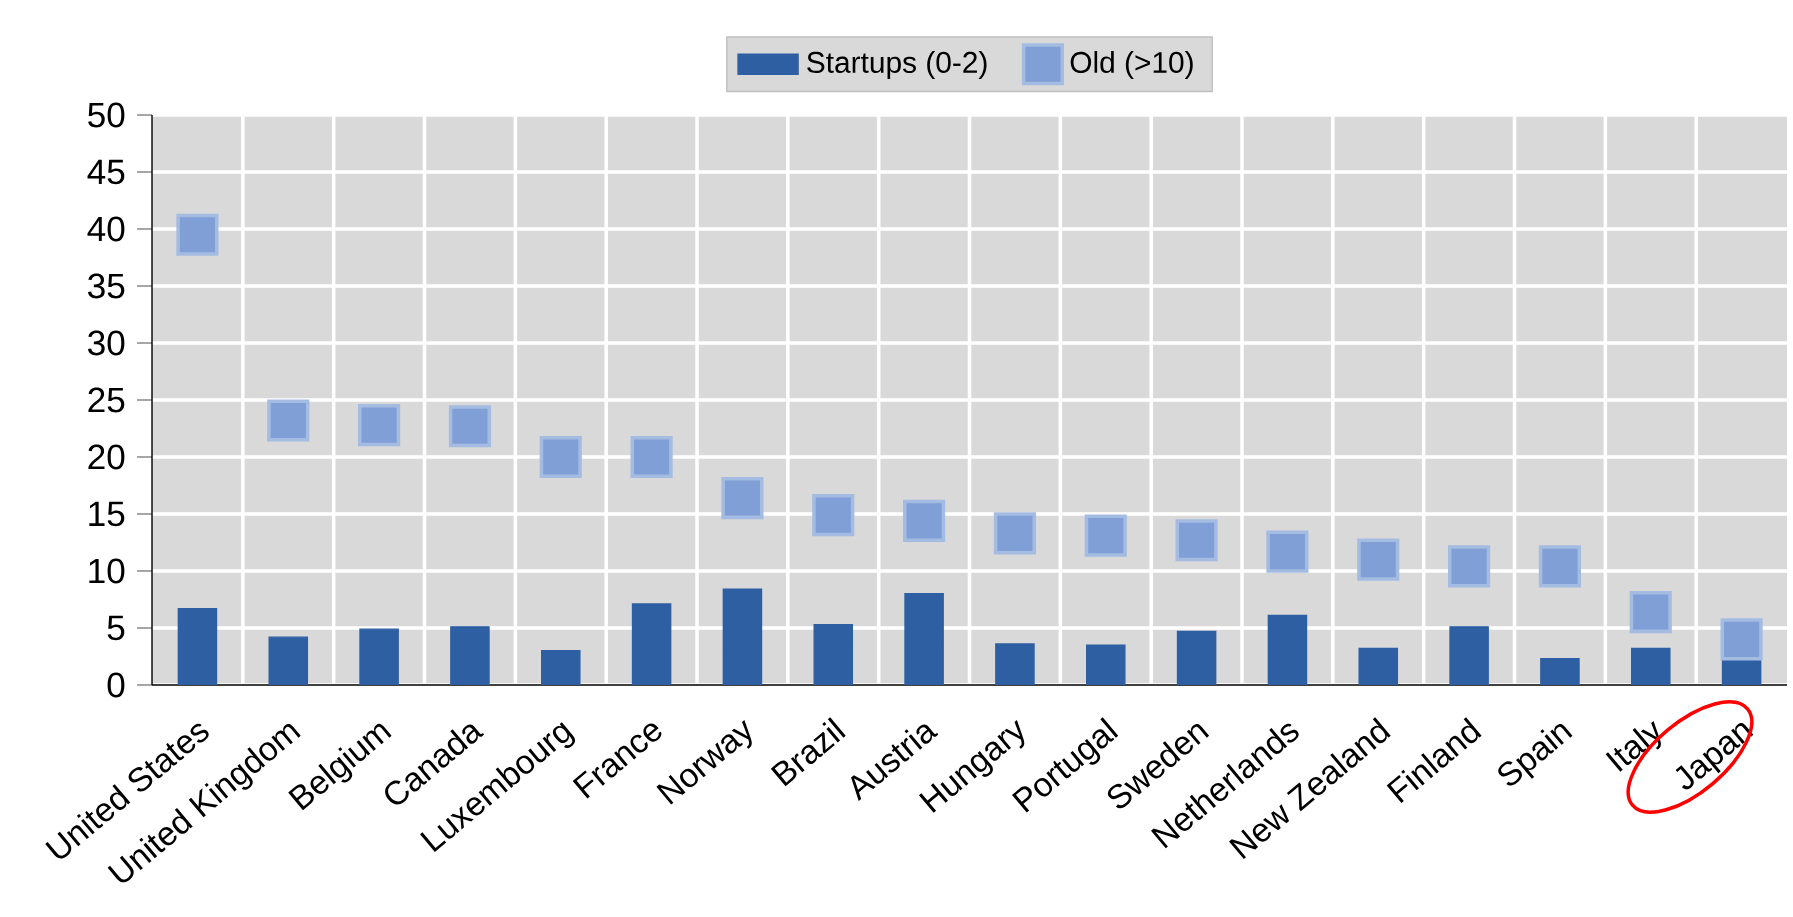 The image size is (1793, 917). Describe the element at coordinates (897, 65) in the screenshot. I see `legend-label: Startups (0-2)` at that location.